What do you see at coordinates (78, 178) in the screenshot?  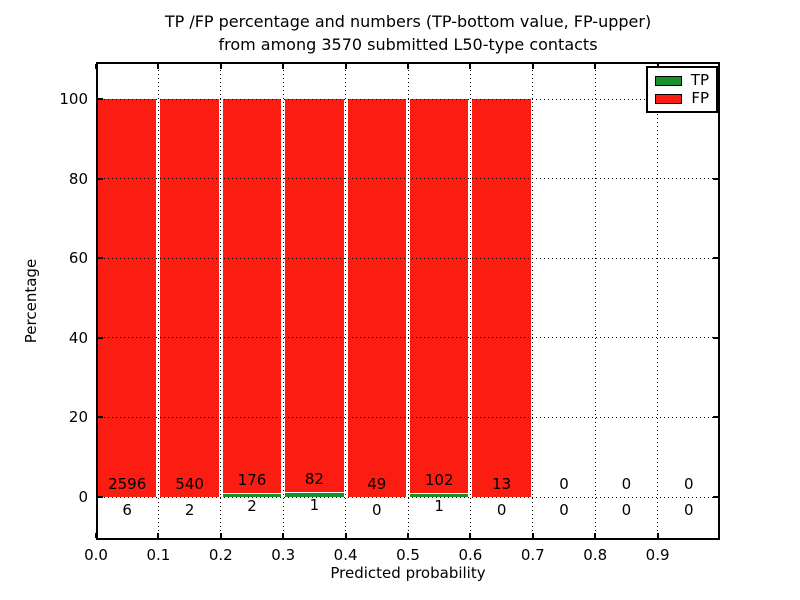 I see `y-tick-label: 80` at bounding box center [78, 178].